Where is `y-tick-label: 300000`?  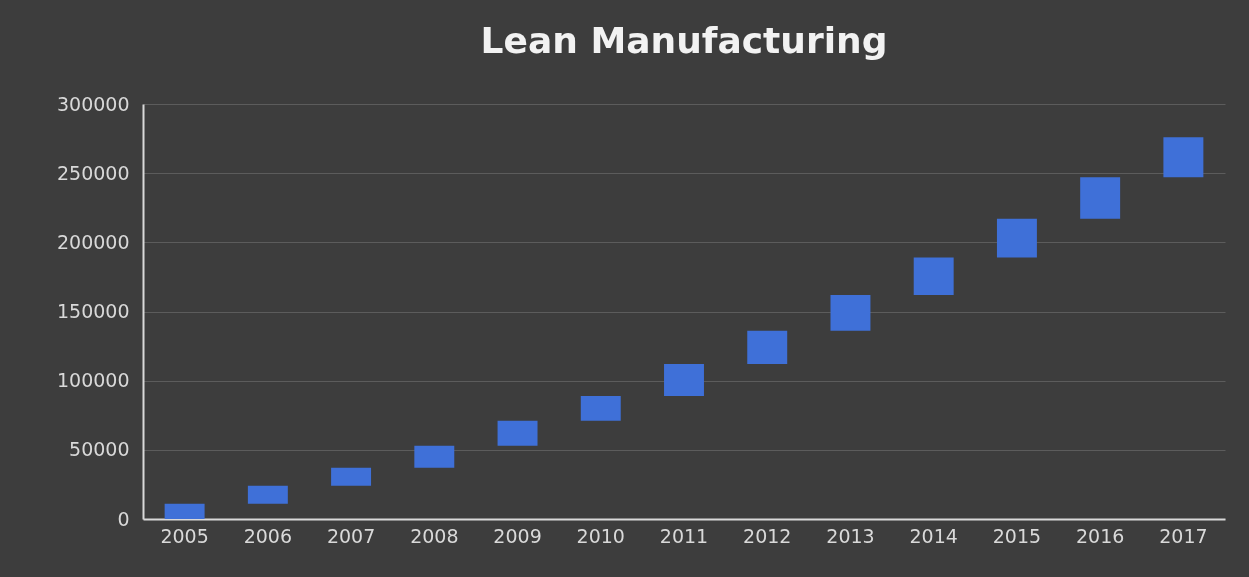
y-tick-label: 300000 is located at coordinates (93, 103).